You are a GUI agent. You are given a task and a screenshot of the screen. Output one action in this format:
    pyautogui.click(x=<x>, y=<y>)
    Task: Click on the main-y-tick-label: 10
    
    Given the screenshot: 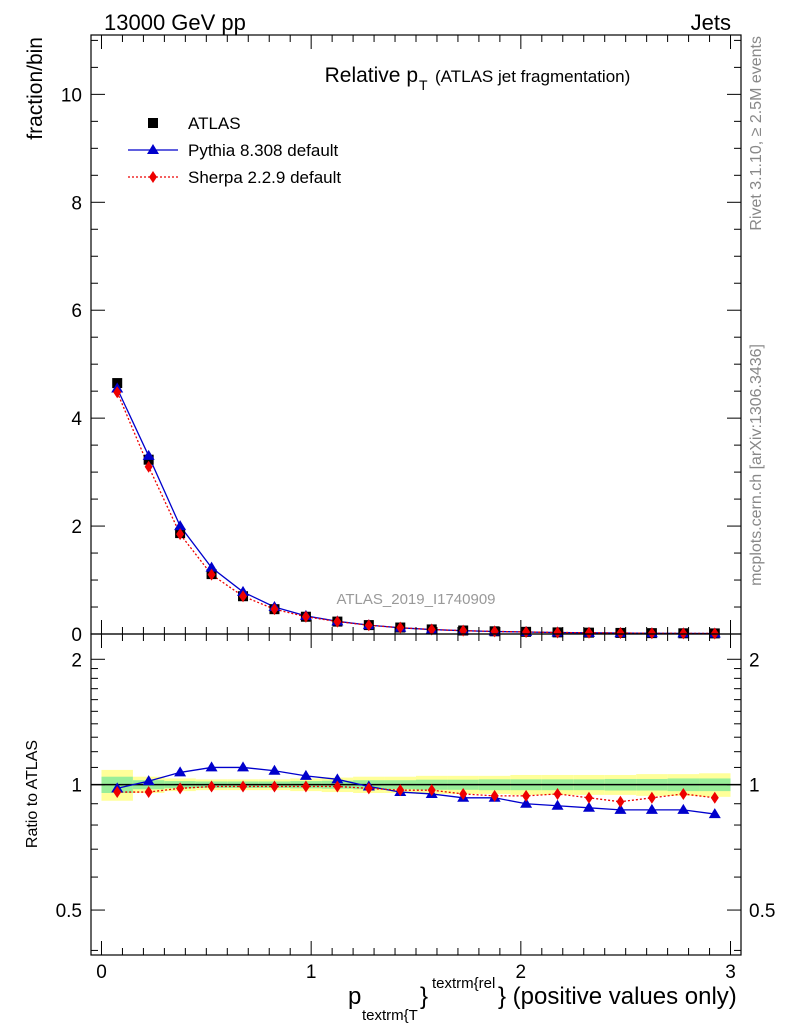 What is the action you would take?
    pyautogui.click(x=71, y=95)
    